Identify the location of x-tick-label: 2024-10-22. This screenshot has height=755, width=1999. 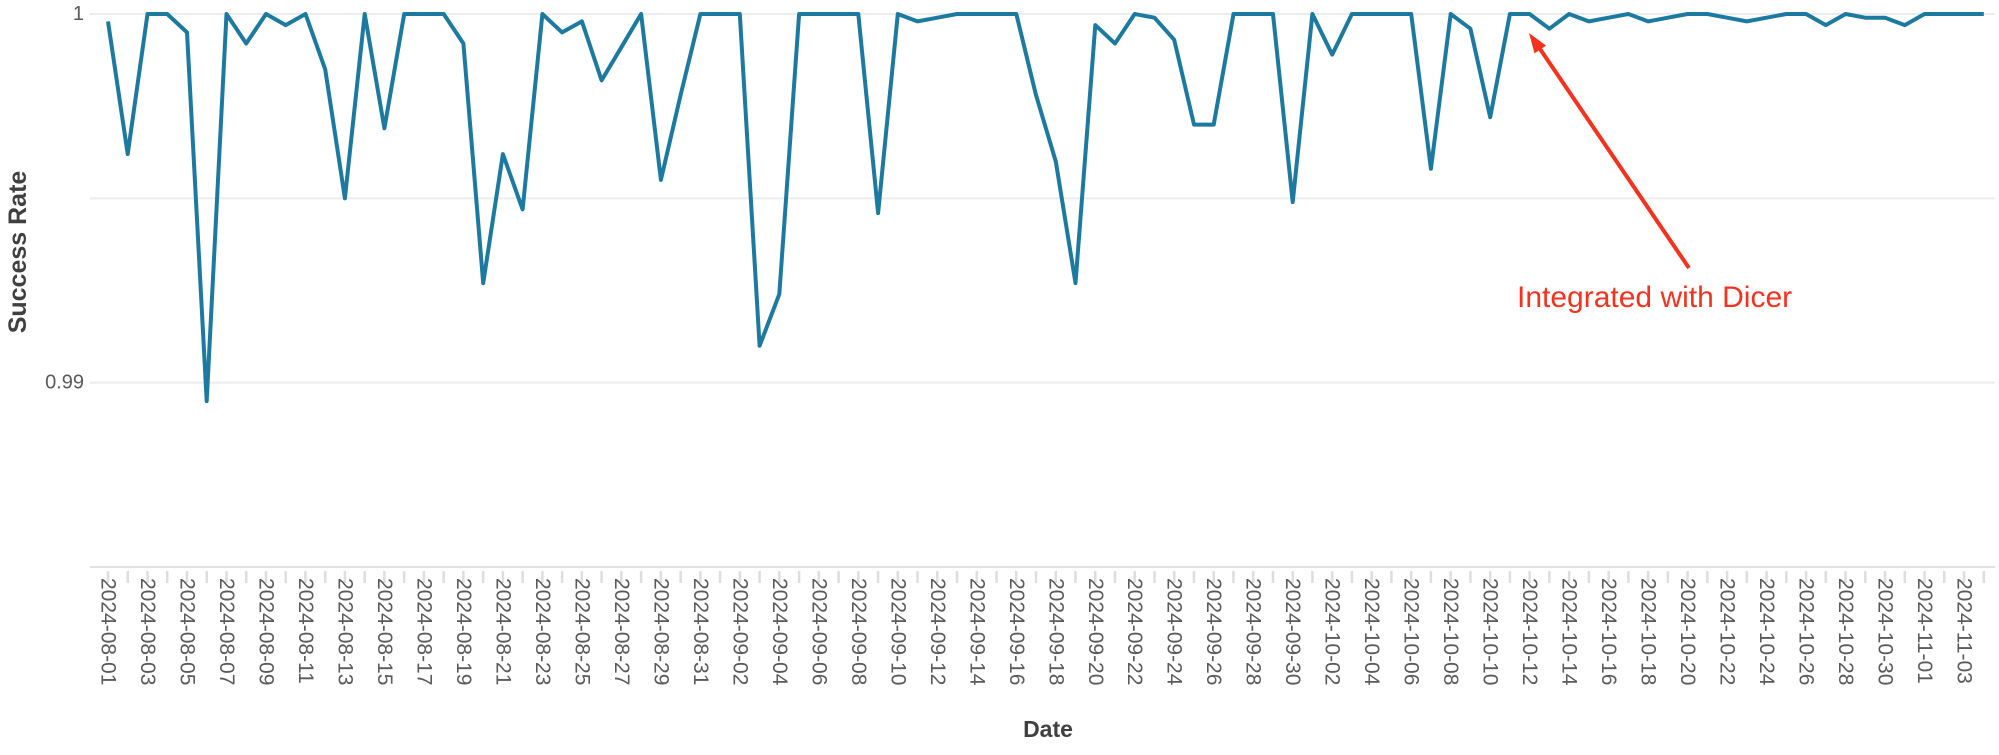
(1727, 631).